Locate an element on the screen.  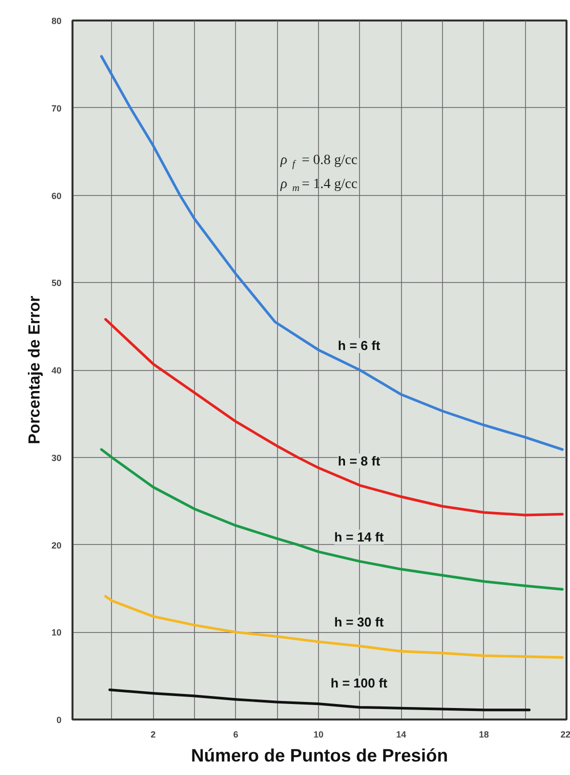
x-tick-label: 22 is located at coordinates (565, 735).